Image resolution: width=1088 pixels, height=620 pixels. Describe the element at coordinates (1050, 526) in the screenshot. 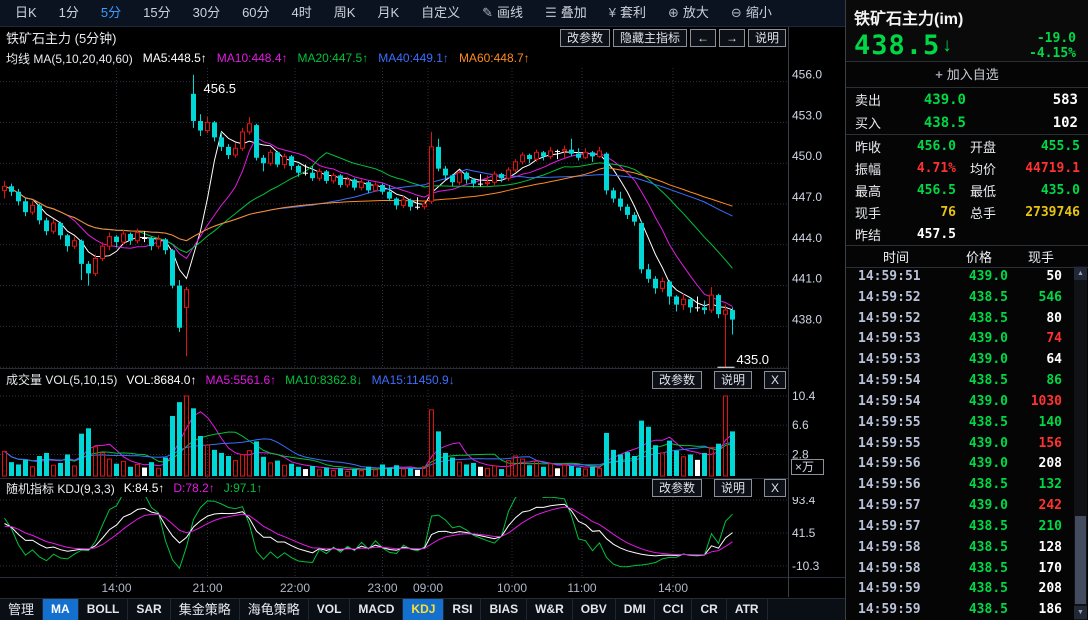

I see `trade-qty: 210` at that location.